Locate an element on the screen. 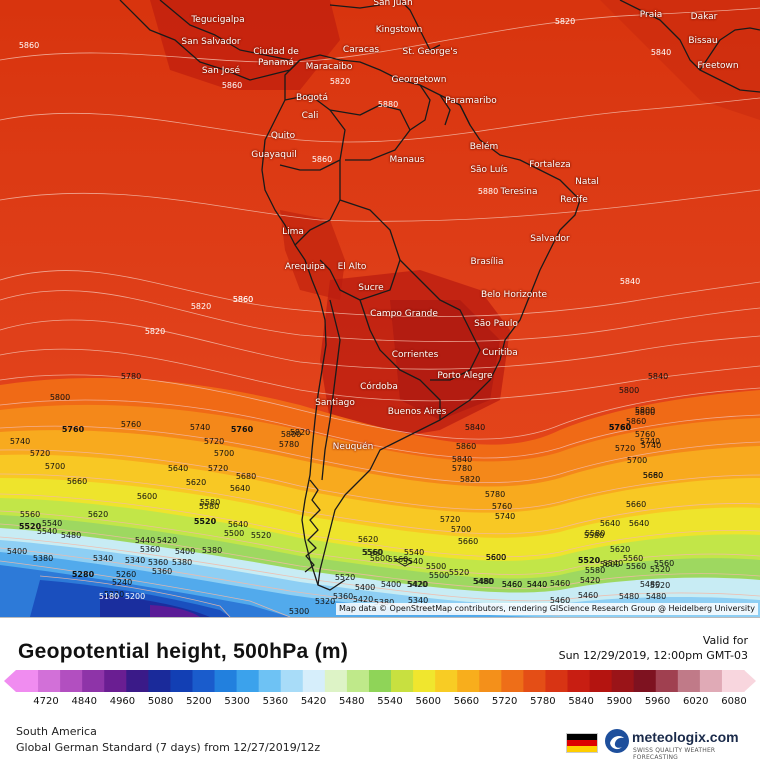 This screenshot has height=760, width=760. city-label: Belo Horizonte is located at coordinates (514, 295).